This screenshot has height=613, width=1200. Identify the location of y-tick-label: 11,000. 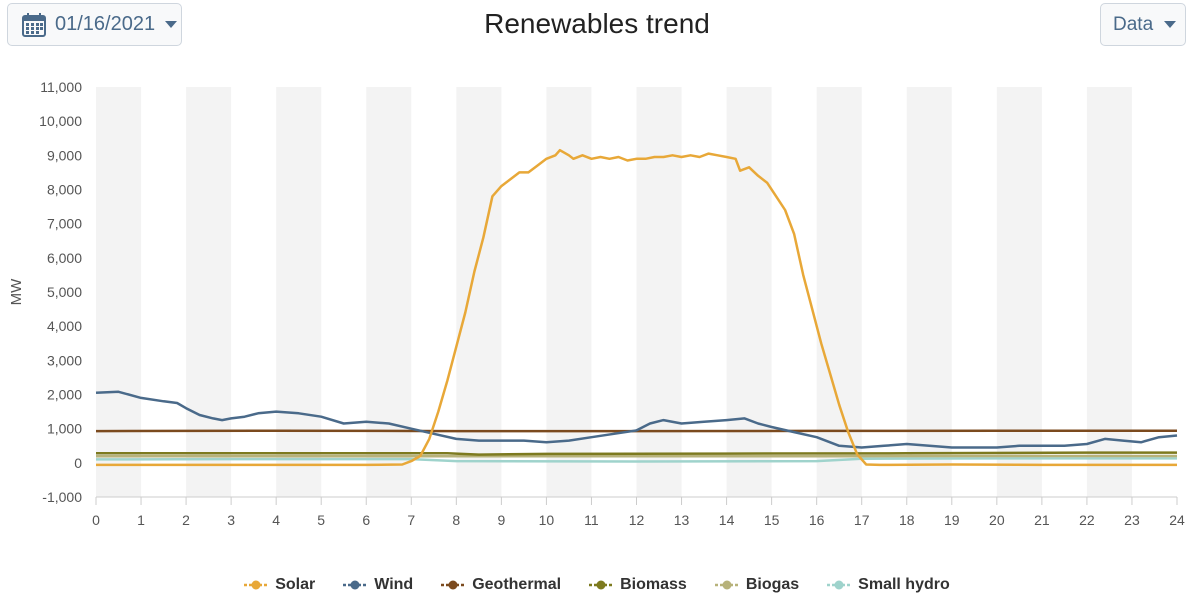
(61, 87).